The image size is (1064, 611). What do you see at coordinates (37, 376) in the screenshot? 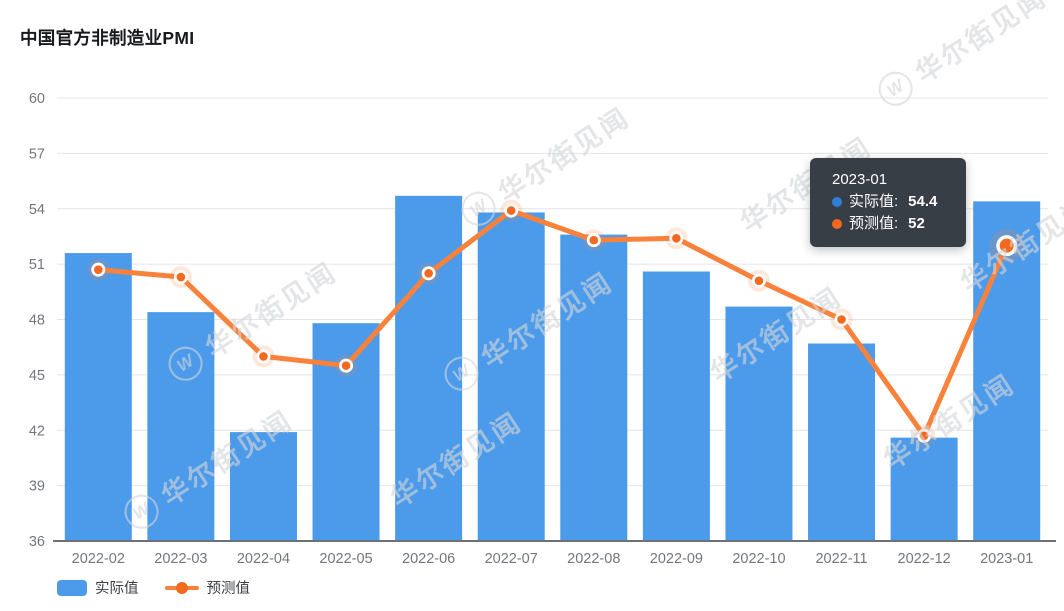
I see `y-axis-label: 45` at bounding box center [37, 376].